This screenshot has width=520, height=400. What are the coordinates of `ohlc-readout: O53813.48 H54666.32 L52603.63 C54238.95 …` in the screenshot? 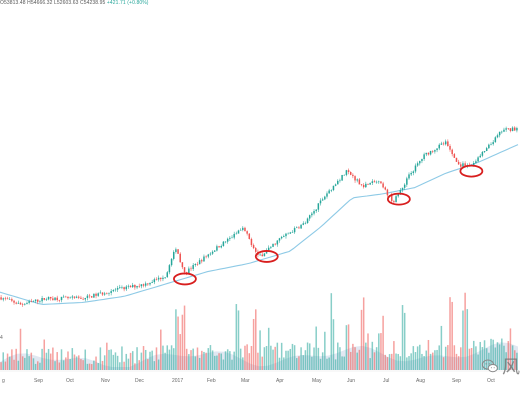 It's located at (74, 3).